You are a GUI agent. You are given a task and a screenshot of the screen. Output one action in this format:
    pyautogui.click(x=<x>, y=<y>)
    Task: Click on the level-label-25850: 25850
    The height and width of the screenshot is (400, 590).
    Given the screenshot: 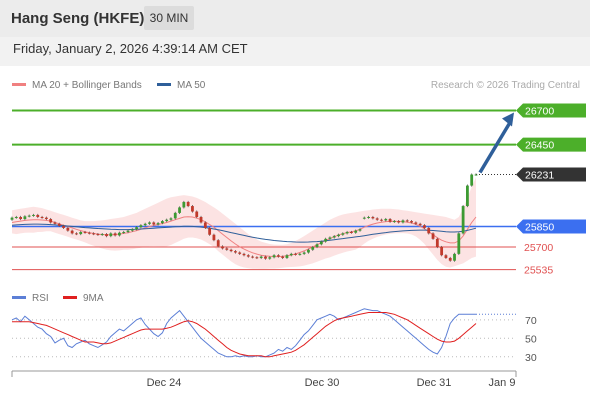 What is the action you would take?
    pyautogui.click(x=539, y=228)
    